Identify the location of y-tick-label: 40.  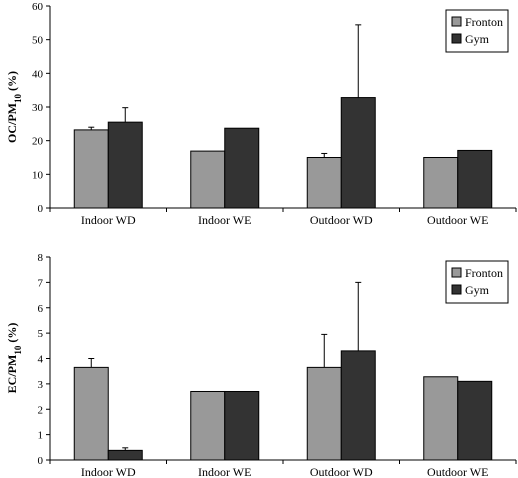
(38, 74).